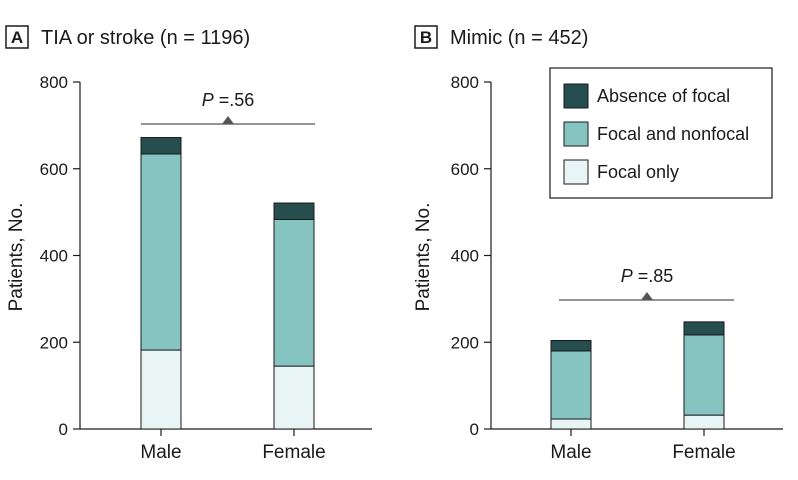 The width and height of the screenshot is (798, 480). Describe the element at coordinates (160, 452) in the screenshot. I see `panel-a-x-tick-label-male: Male` at that location.